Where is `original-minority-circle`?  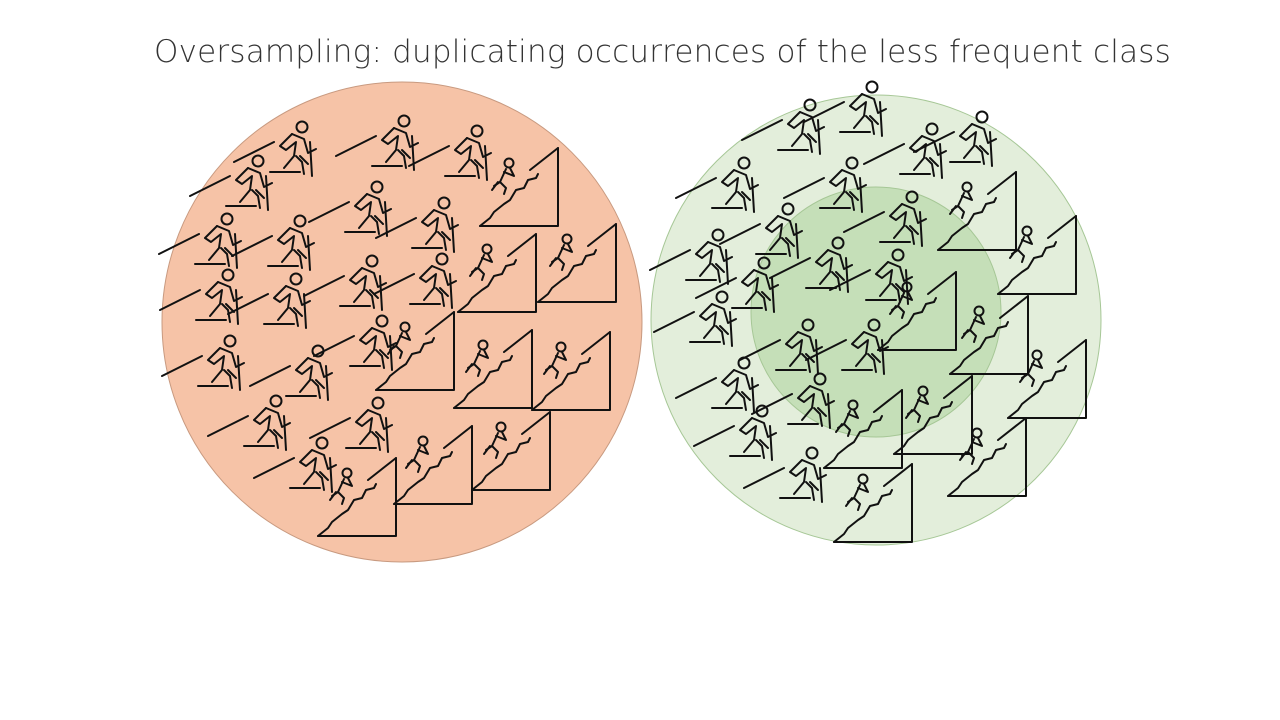
original-minority-circle is located at coordinates (876, 312).